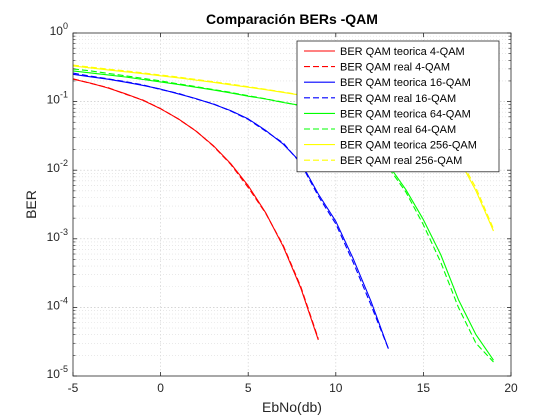  Describe the element at coordinates (405, 114) in the screenshot. I see `legend-entry: BER QAM teorica 64-QAM` at that location.